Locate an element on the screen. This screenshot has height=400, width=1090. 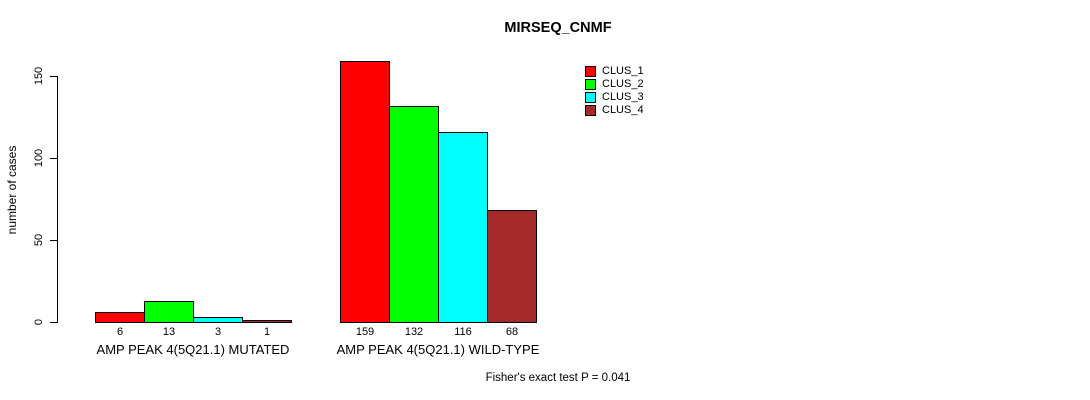
legend-item: CLUS_2 is located at coordinates (614, 84).